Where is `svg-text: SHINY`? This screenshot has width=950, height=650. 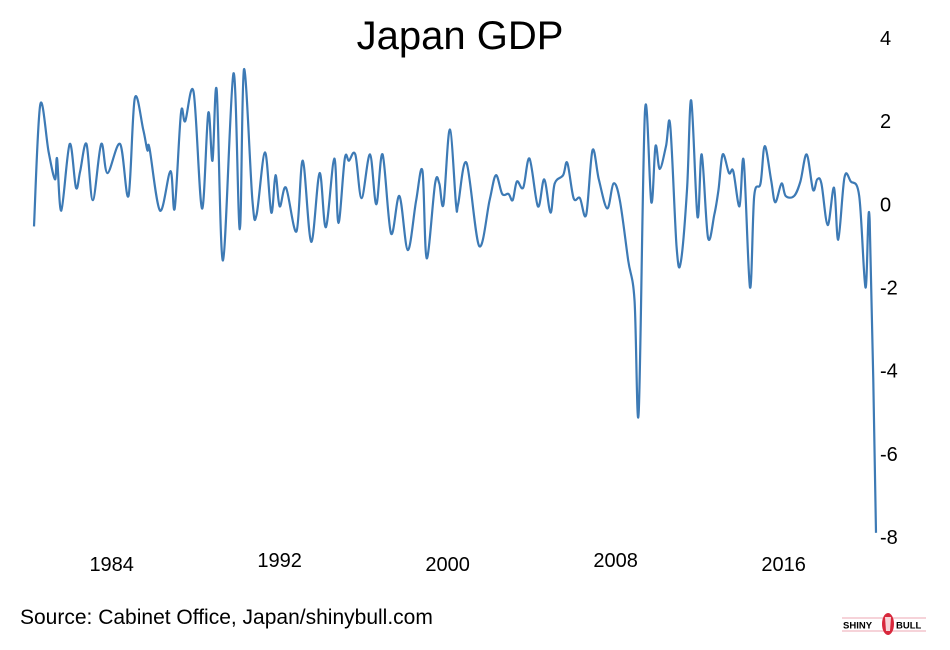 svg-text: SHINY is located at coordinates (858, 626).